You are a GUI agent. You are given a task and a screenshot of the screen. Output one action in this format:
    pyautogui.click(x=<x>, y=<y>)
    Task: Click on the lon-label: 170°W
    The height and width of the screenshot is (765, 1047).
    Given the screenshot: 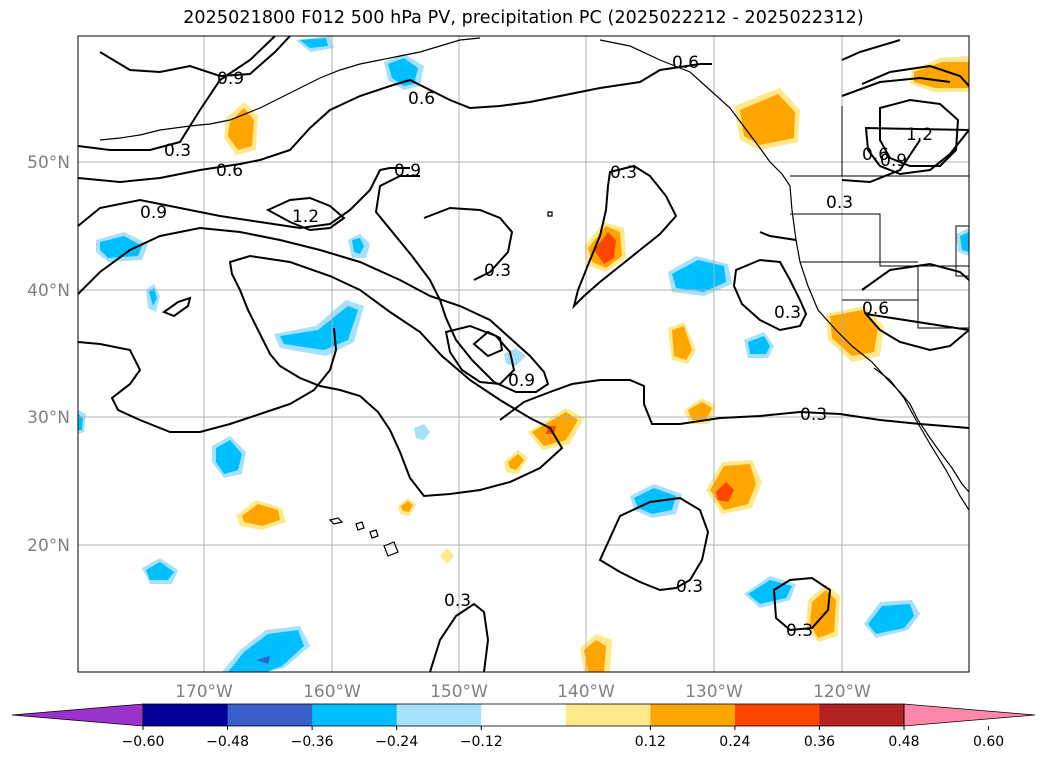 What is the action you would take?
    pyautogui.click(x=204, y=692)
    